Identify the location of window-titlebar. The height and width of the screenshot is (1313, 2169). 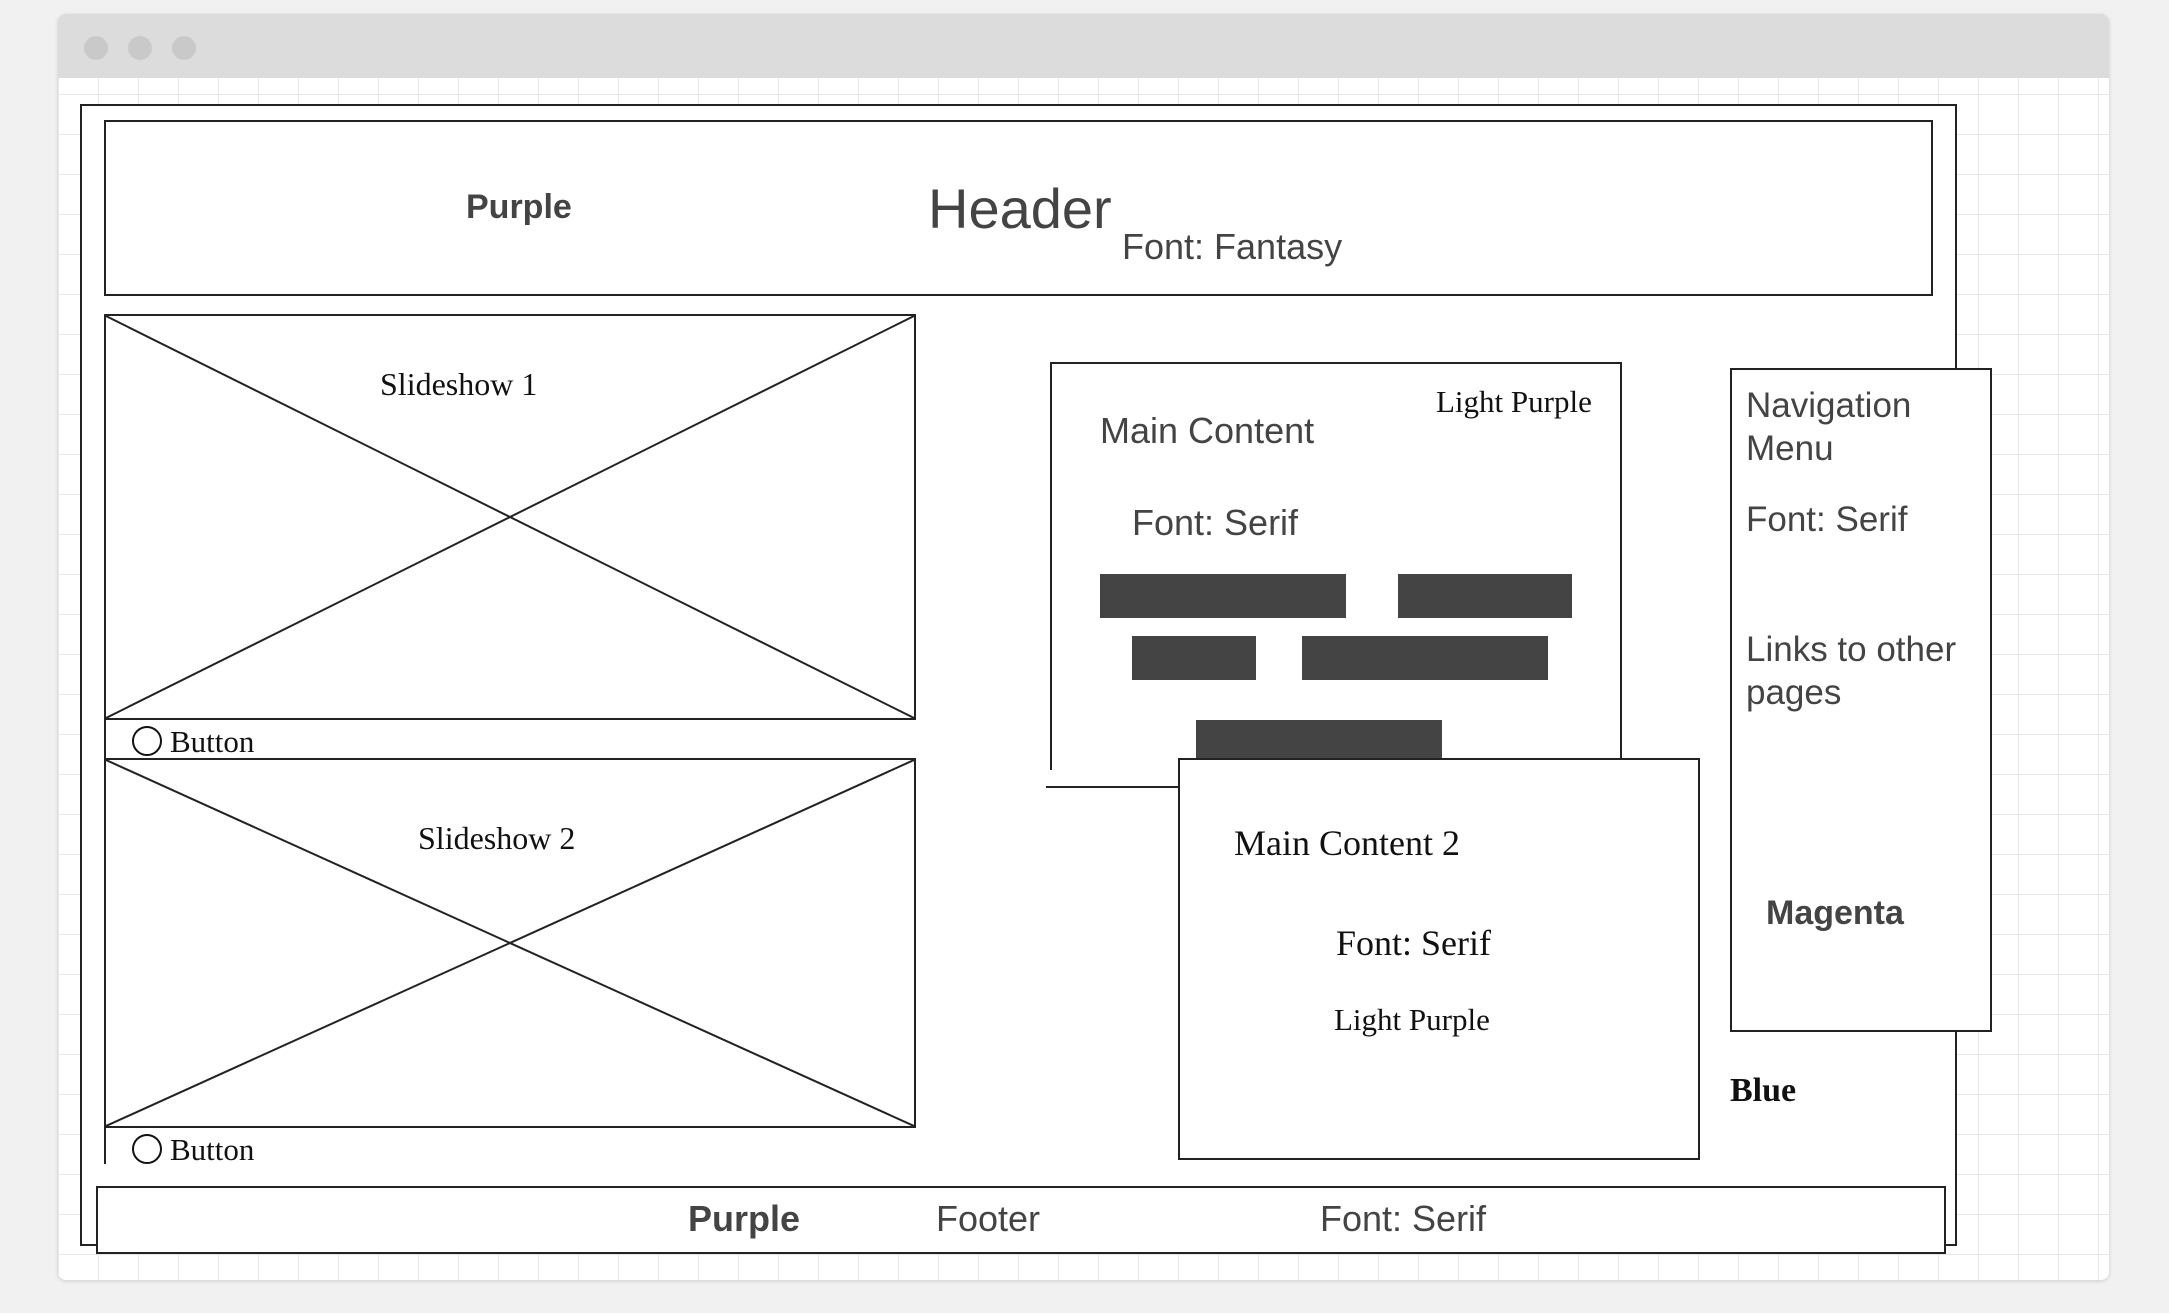
(1083, 46).